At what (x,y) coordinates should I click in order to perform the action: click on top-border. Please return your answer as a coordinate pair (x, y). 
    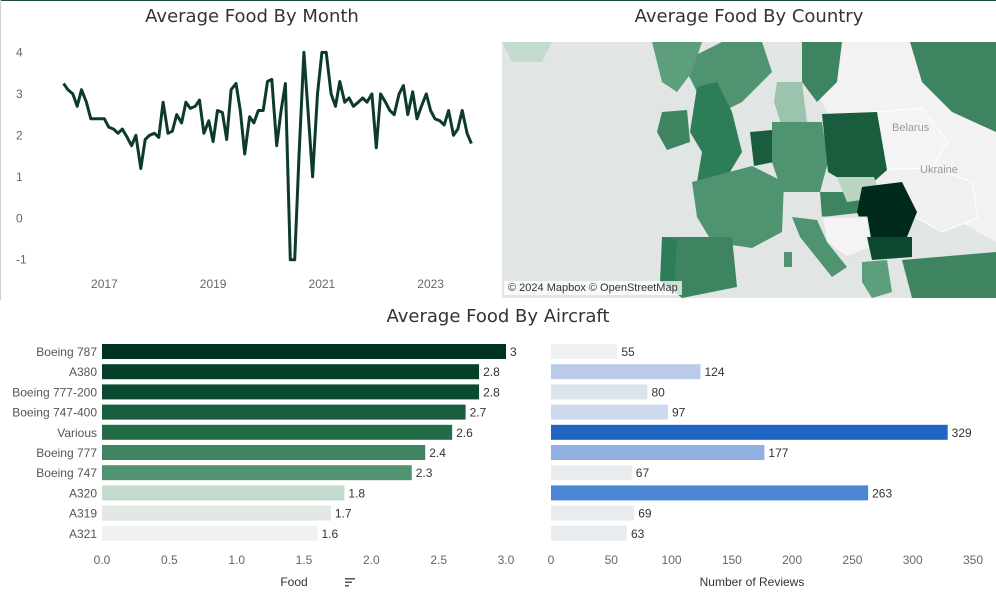
    Looking at the image, I should click on (498, 0).